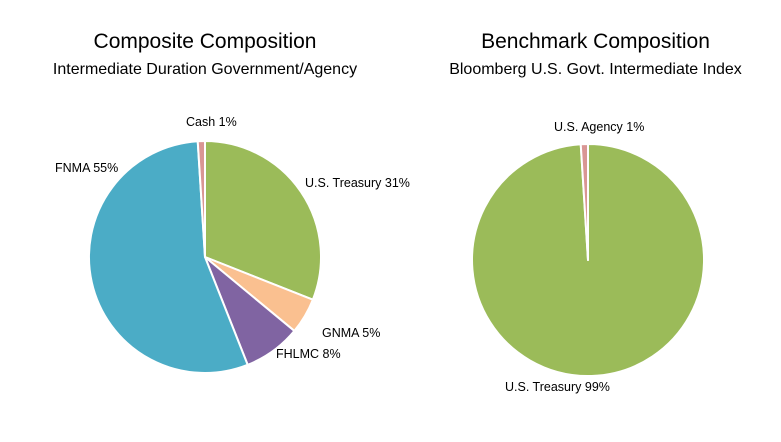 Image resolution: width=781 pixels, height=442 pixels. What do you see at coordinates (599, 127) in the screenshot?
I see `slice-label-u-s-agency: U.S. Agency 1%` at bounding box center [599, 127].